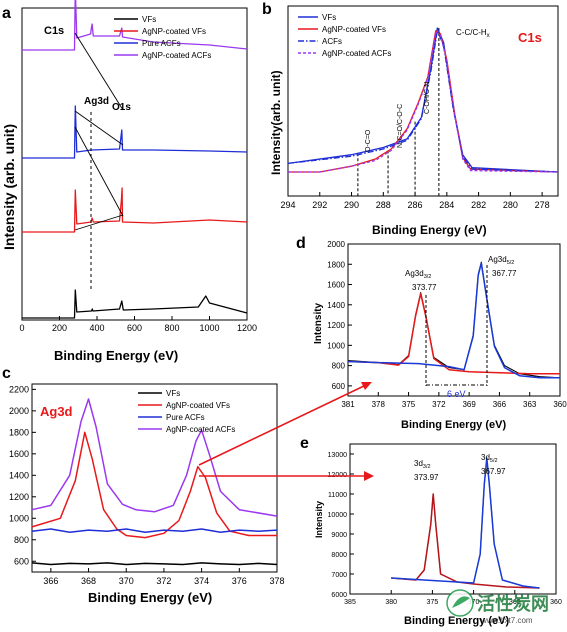 The width and height of the screenshot is (567, 632). Describe the element at coordinates (510, 205) in the screenshot. I see `x-axis-tick-label: 280` at that location.